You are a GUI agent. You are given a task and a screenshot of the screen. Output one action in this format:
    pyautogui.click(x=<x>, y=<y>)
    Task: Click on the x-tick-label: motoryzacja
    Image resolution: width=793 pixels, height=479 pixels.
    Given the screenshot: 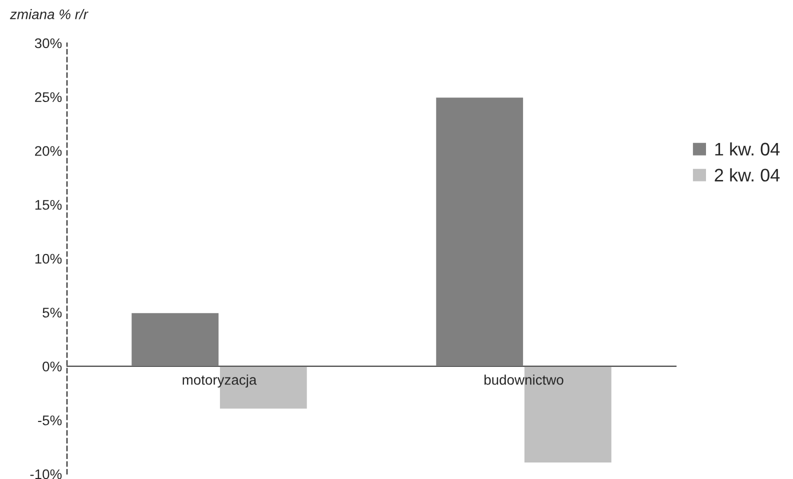 What is the action you would take?
    pyautogui.click(x=219, y=381)
    